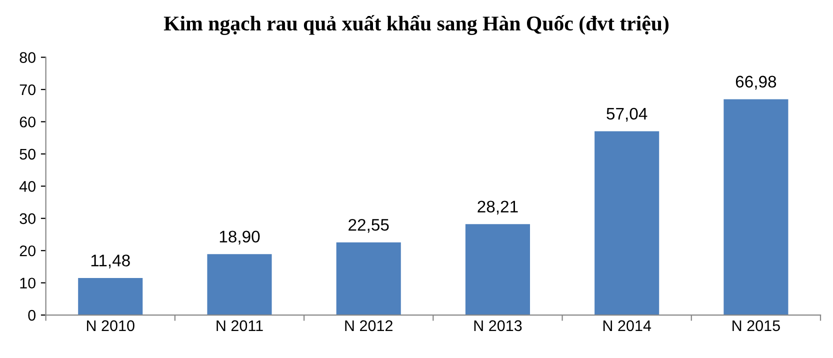 The image size is (833, 358). What do you see at coordinates (498, 207) in the screenshot?
I see `data-label: 28,21` at bounding box center [498, 207].